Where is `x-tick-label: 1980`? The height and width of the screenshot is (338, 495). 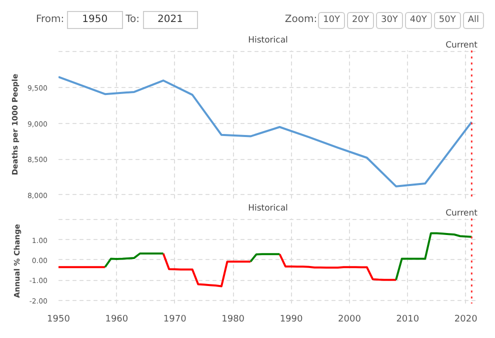
x-tick-label: 1980 is located at coordinates (233, 319).